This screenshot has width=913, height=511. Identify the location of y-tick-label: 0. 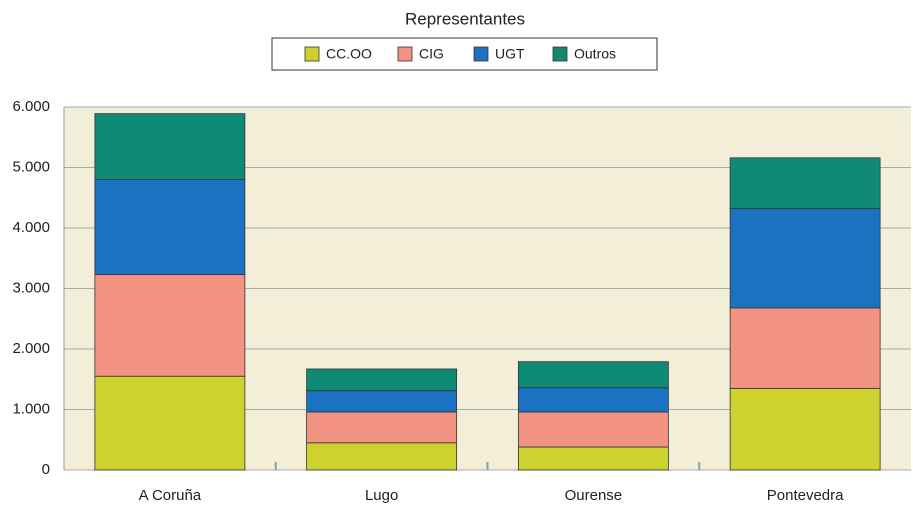
(46, 469).